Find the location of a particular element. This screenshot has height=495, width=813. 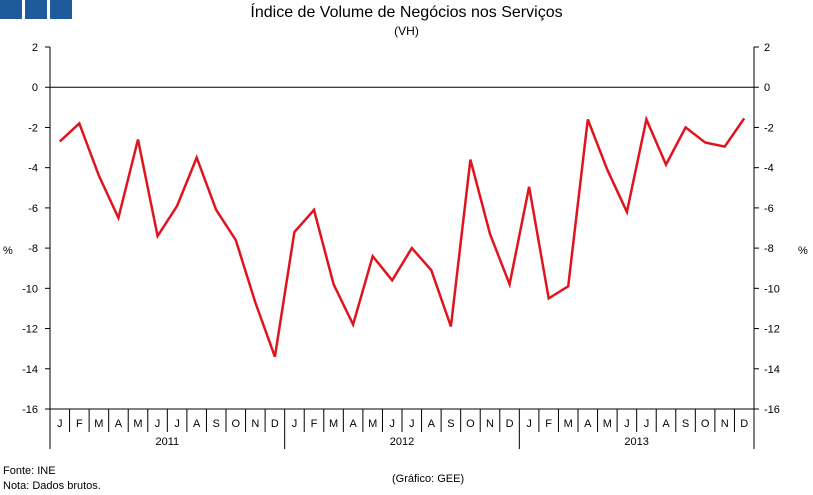

logo is located at coordinates (36, 9).